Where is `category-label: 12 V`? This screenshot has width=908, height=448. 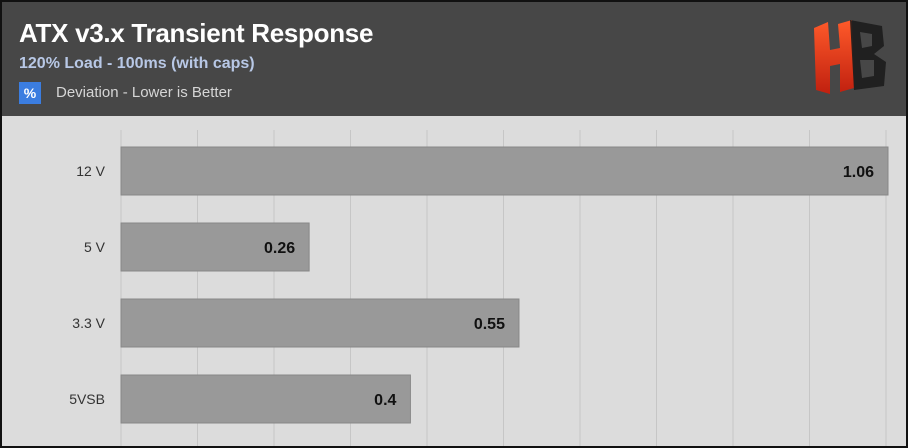
category-label: 12 V is located at coordinates (90, 171).